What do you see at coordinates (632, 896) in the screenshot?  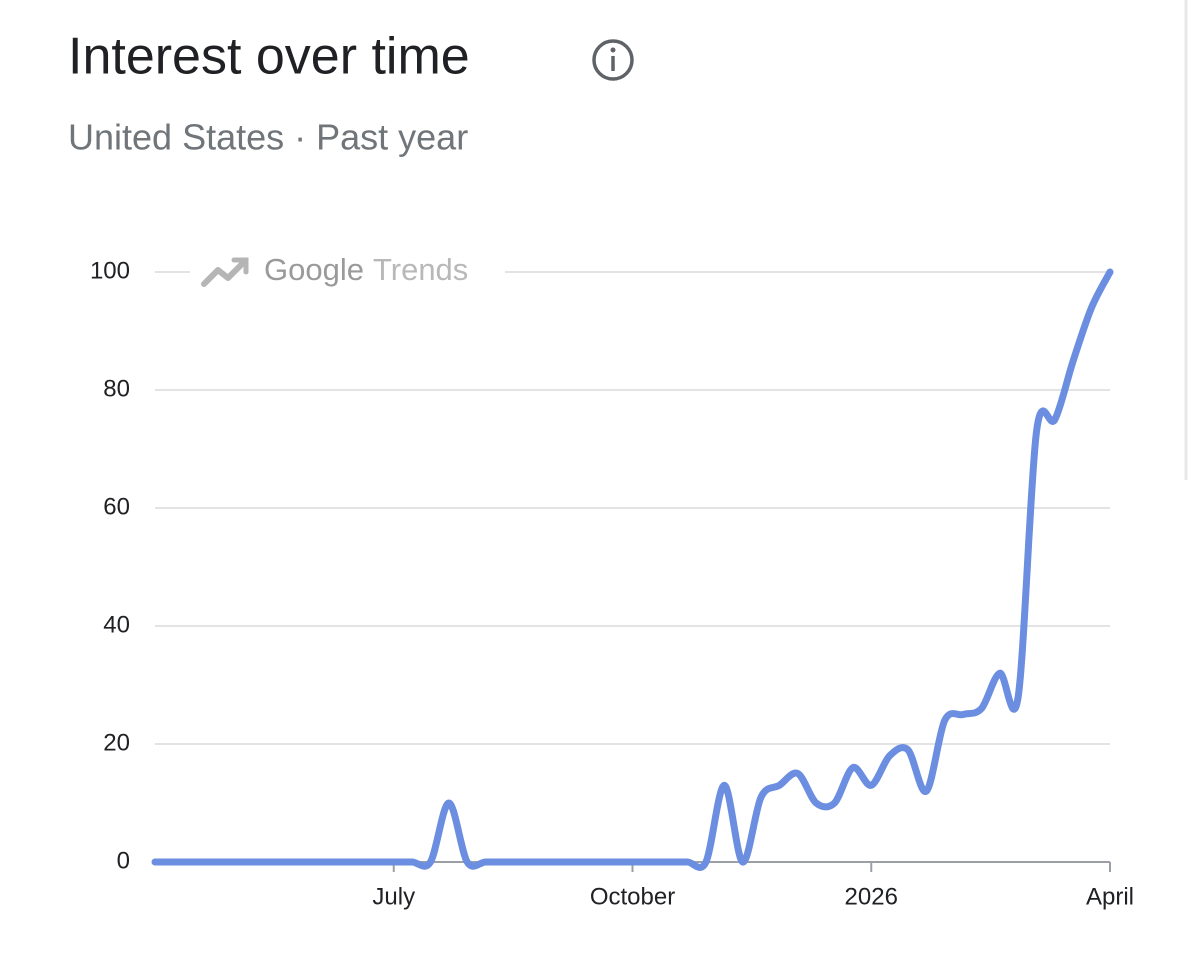 I see `x-tick-label: October` at bounding box center [632, 896].